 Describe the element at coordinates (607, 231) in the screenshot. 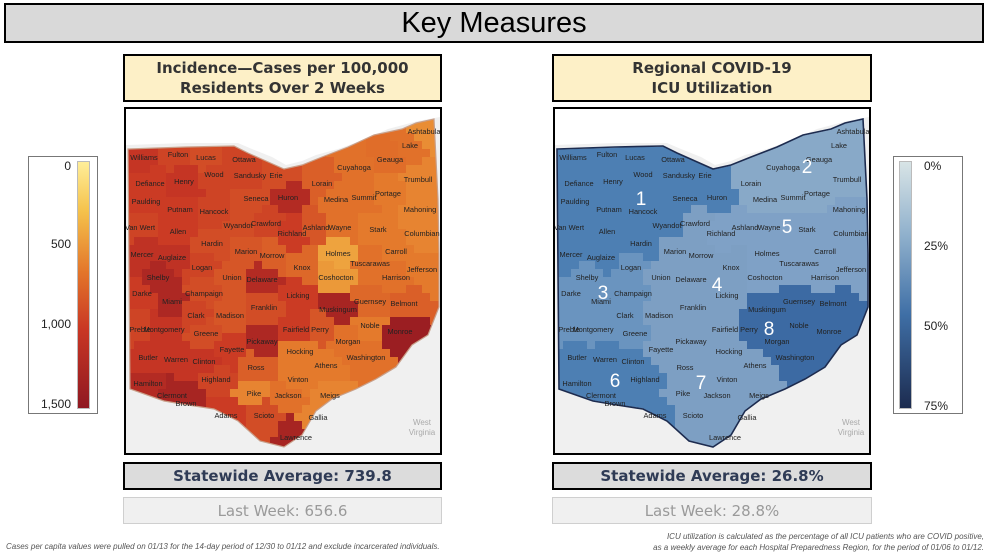

I see `county-label-allen: Allen` at that location.